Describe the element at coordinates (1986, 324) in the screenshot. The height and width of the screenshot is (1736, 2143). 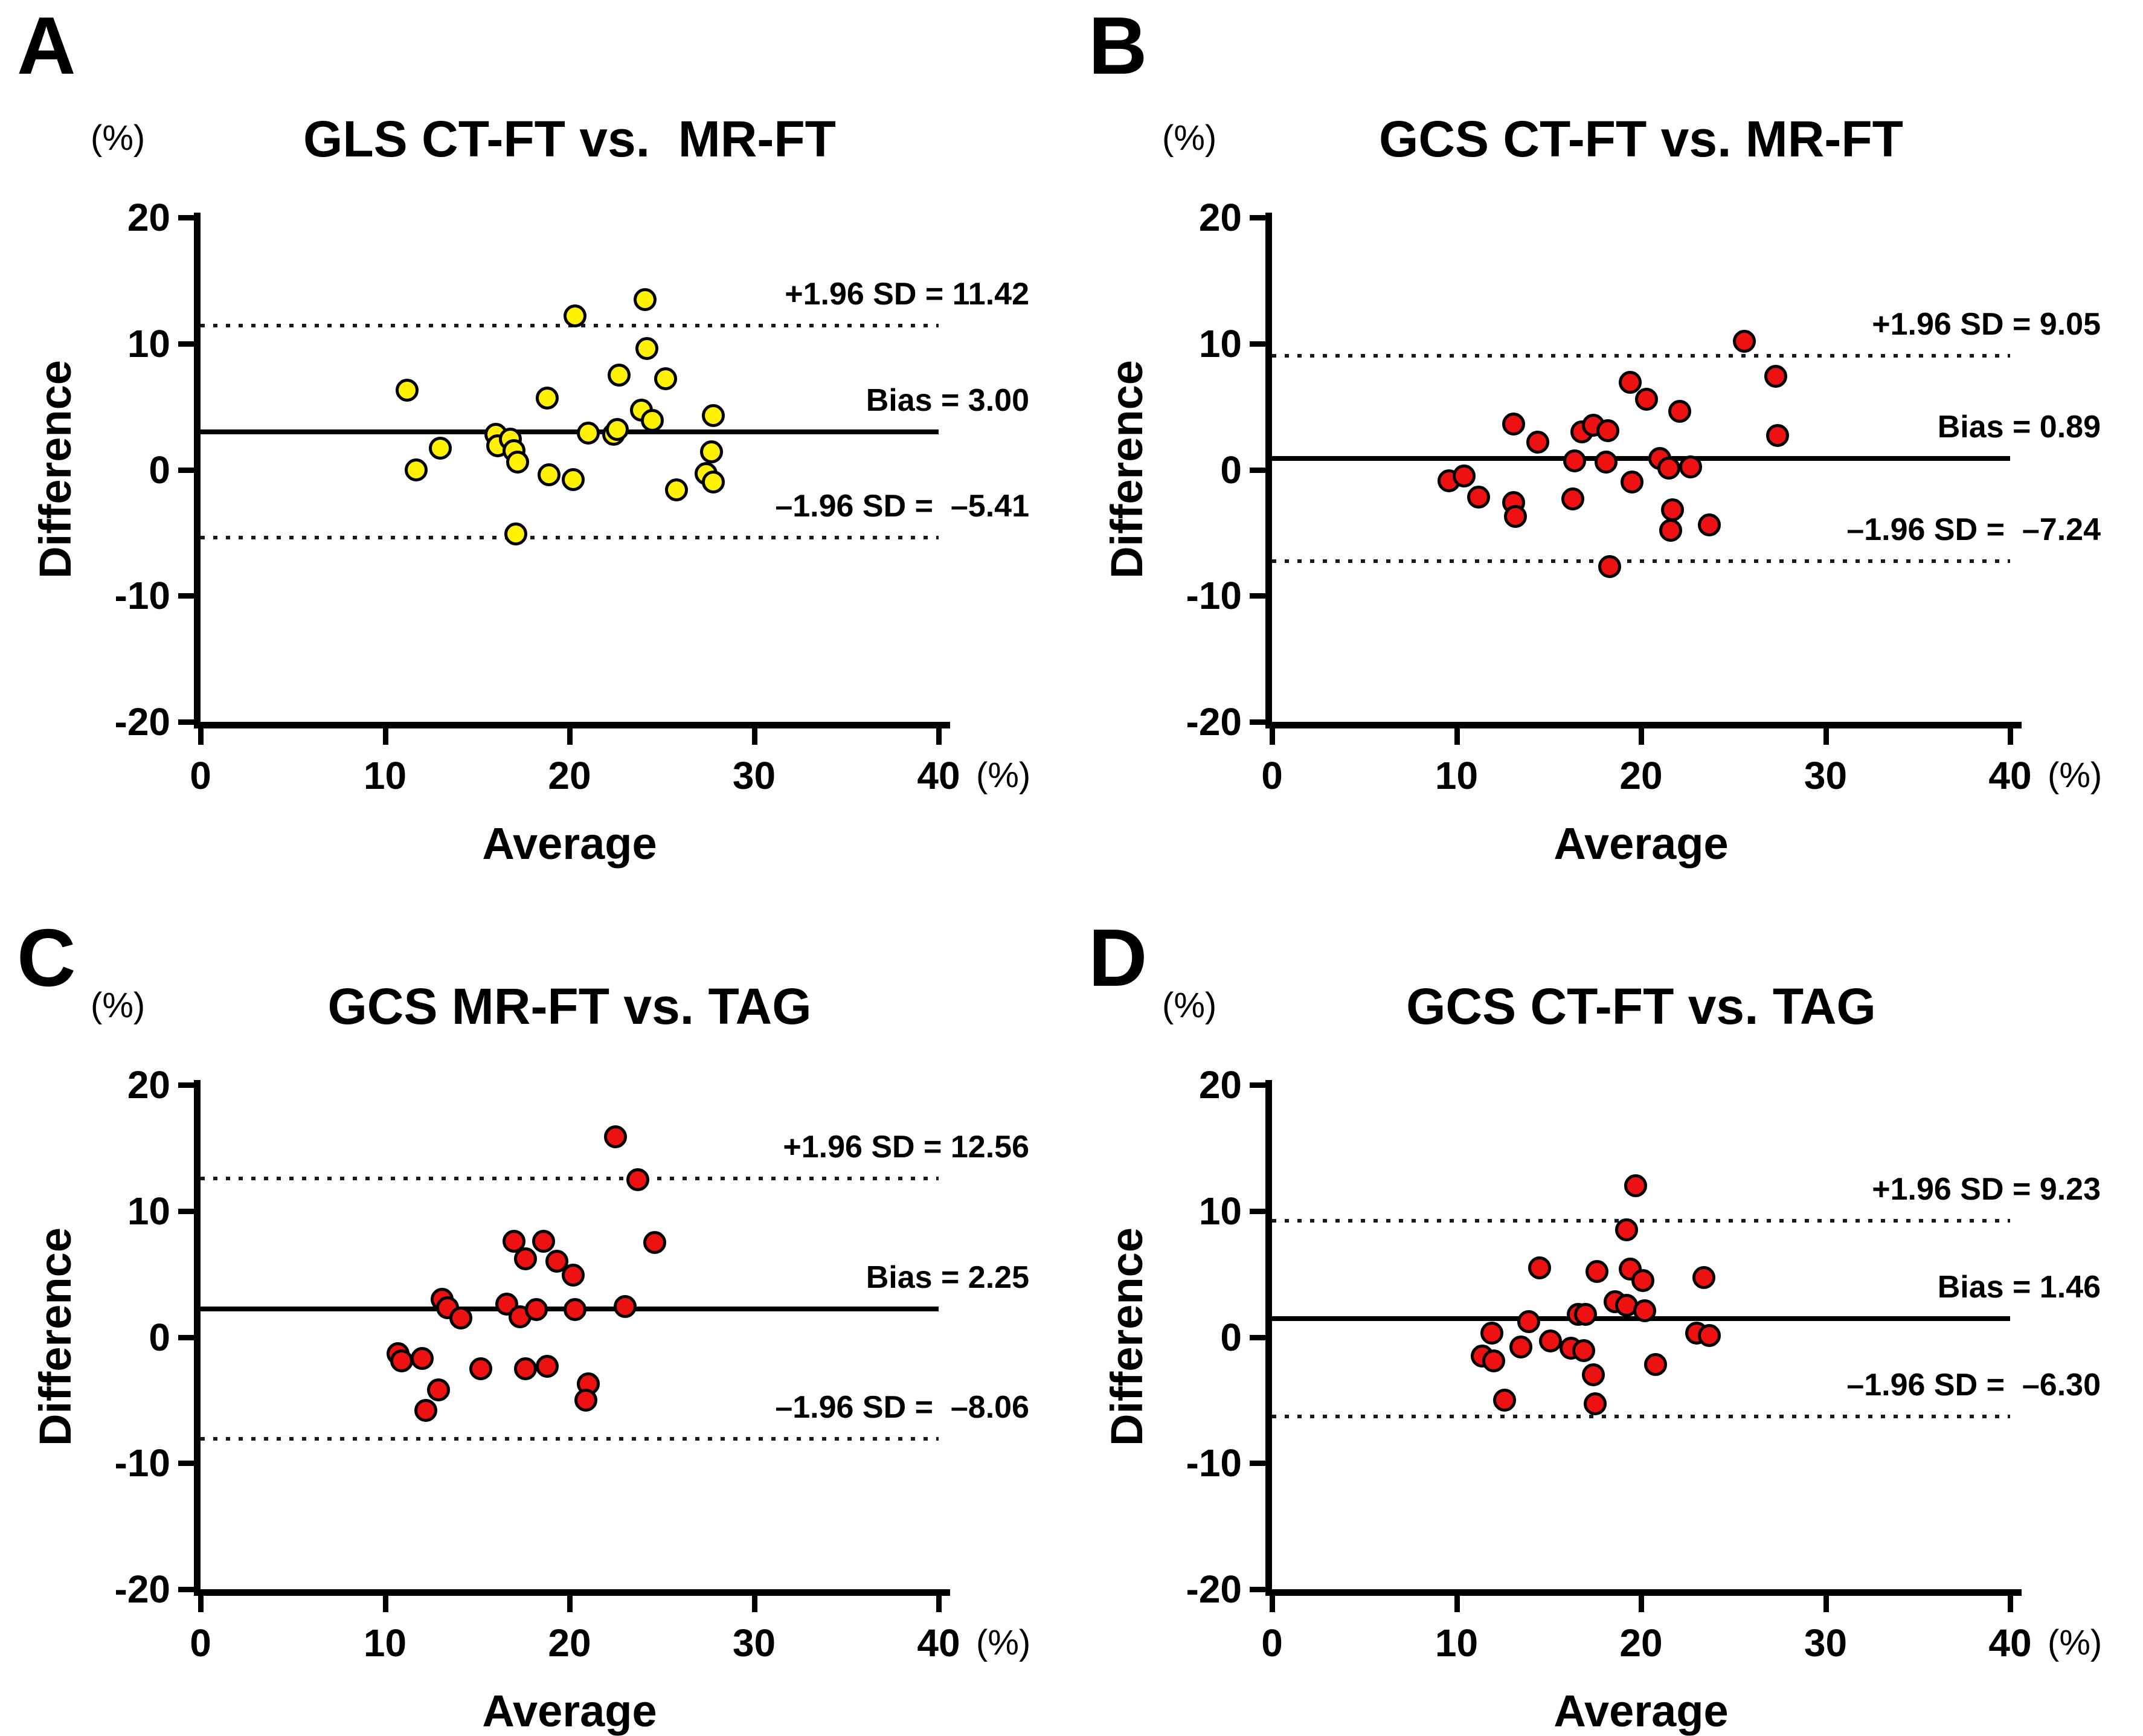
I see `upper-loa-label: +1.96 SD = 9.05` at that location.